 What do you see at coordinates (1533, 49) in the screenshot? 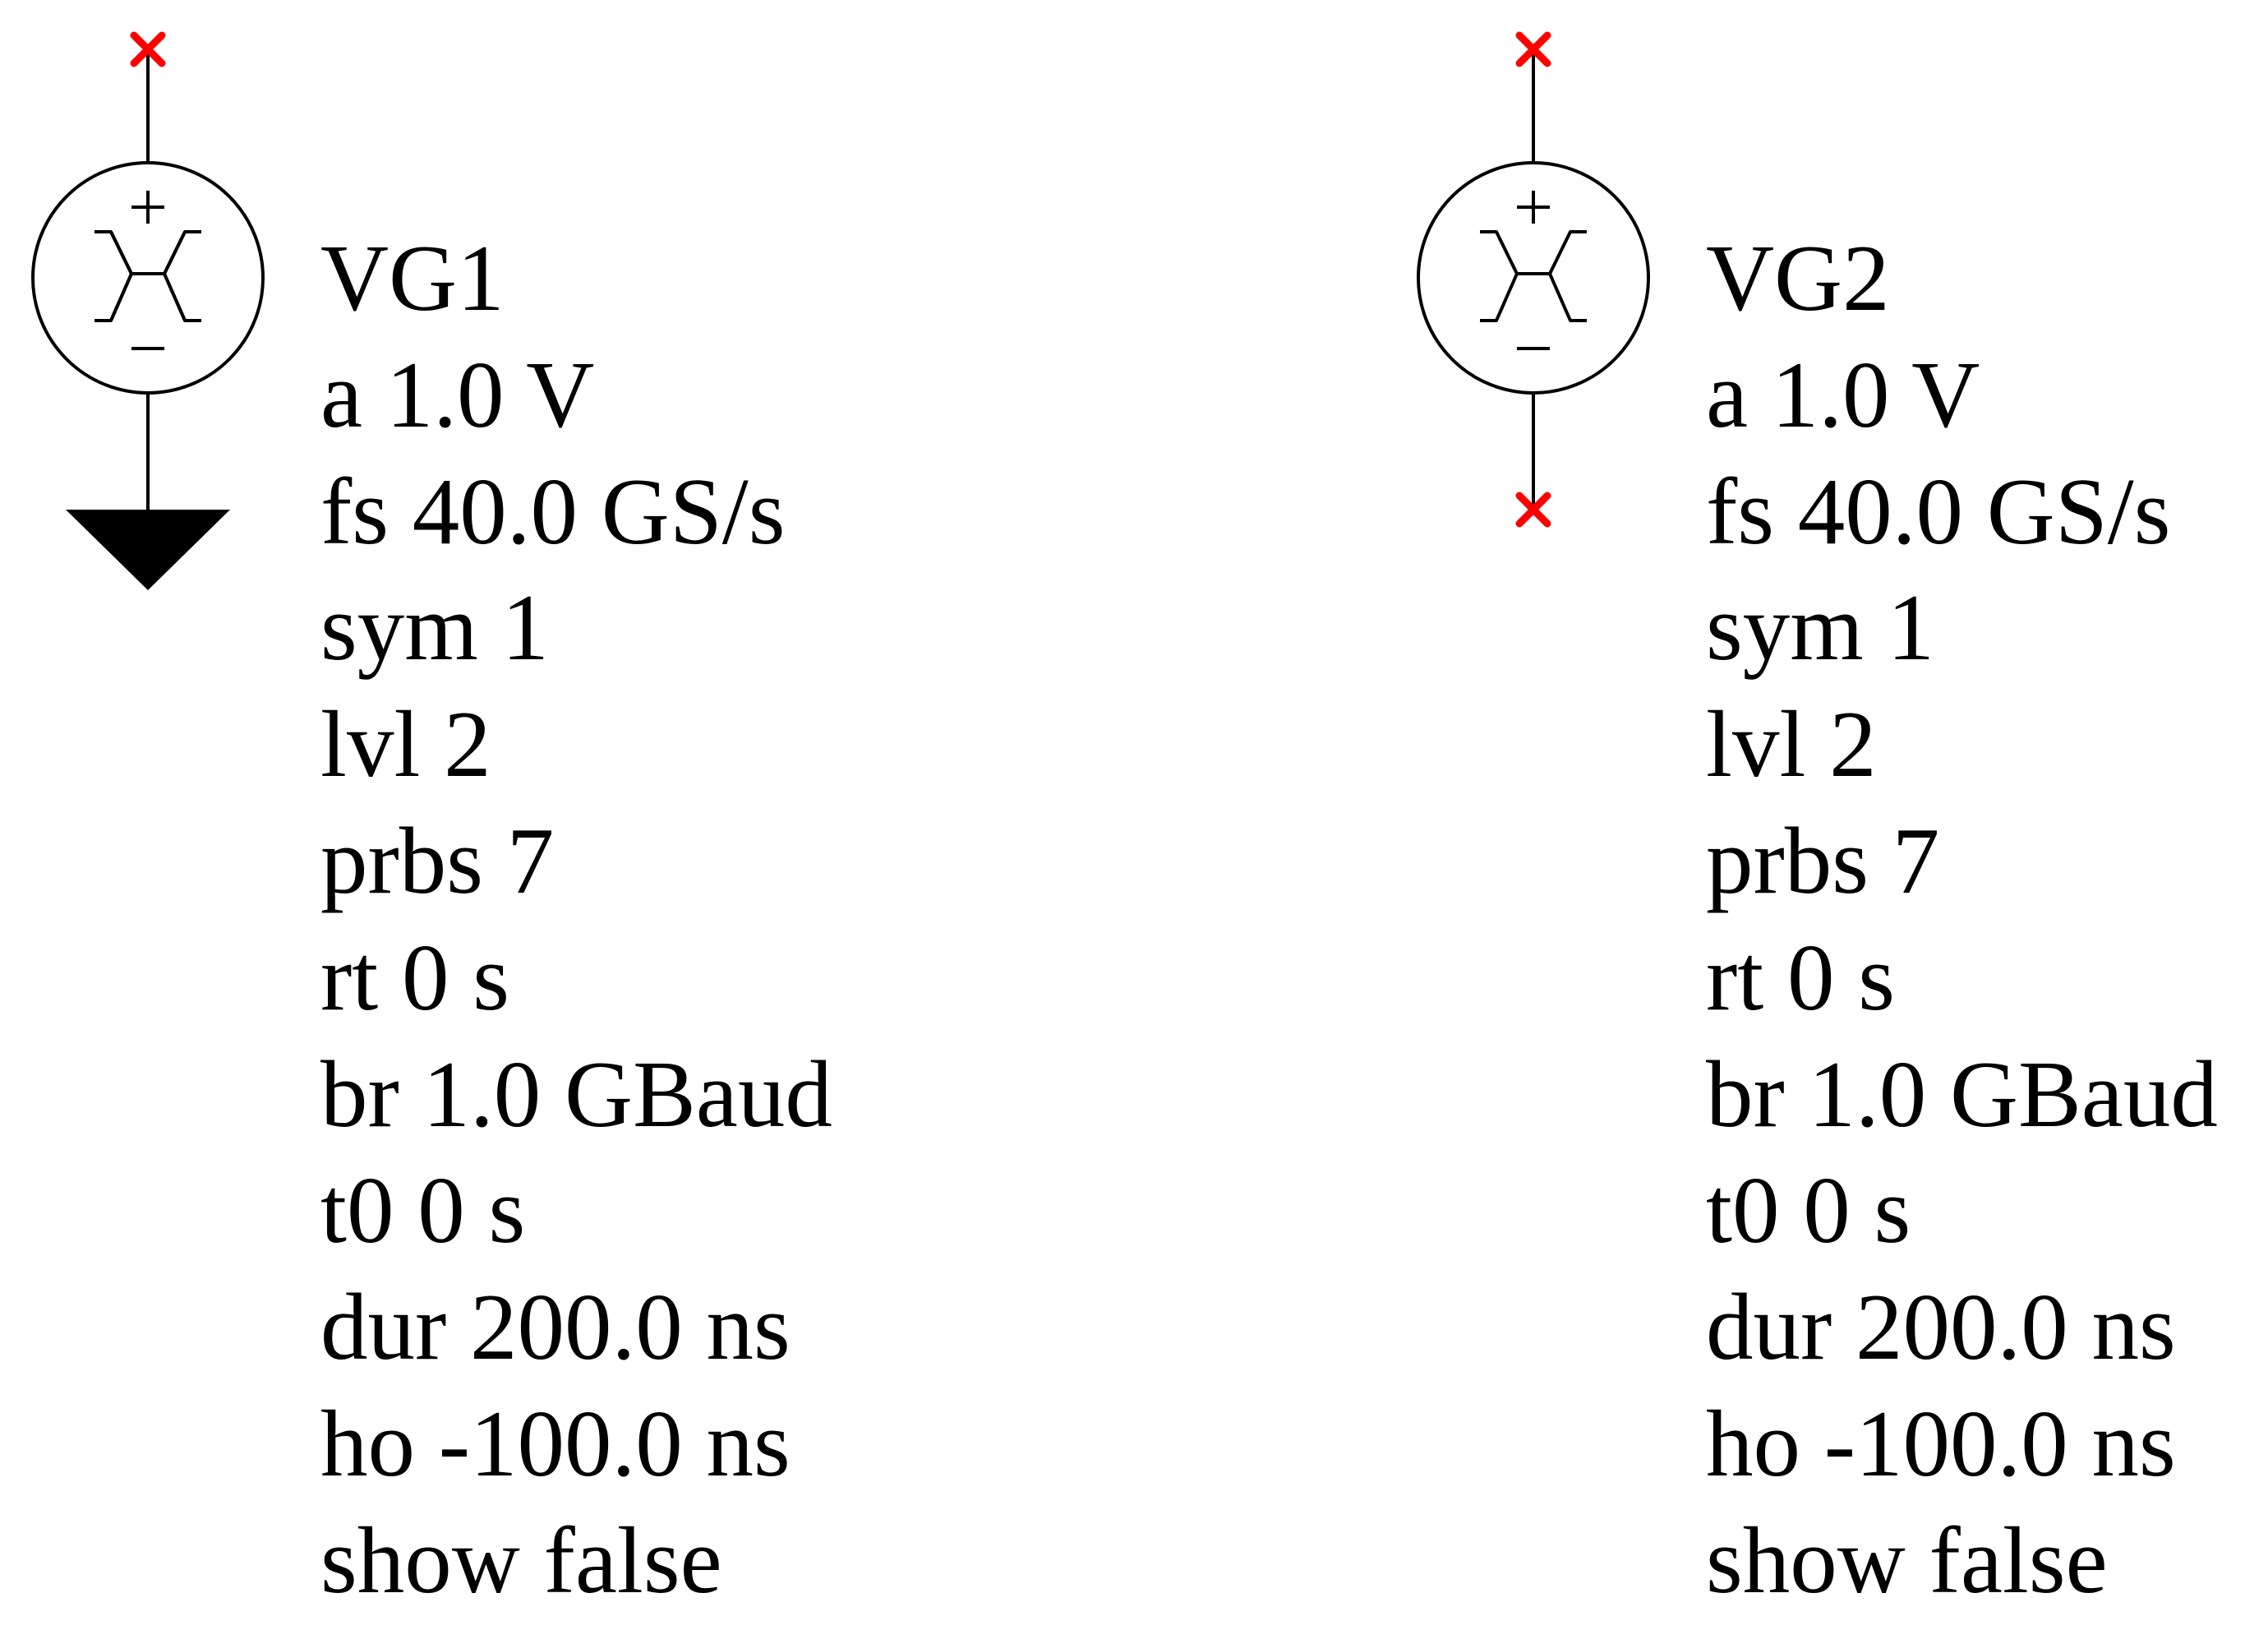
I see `vg2-top-terminal-icon` at bounding box center [1533, 49].